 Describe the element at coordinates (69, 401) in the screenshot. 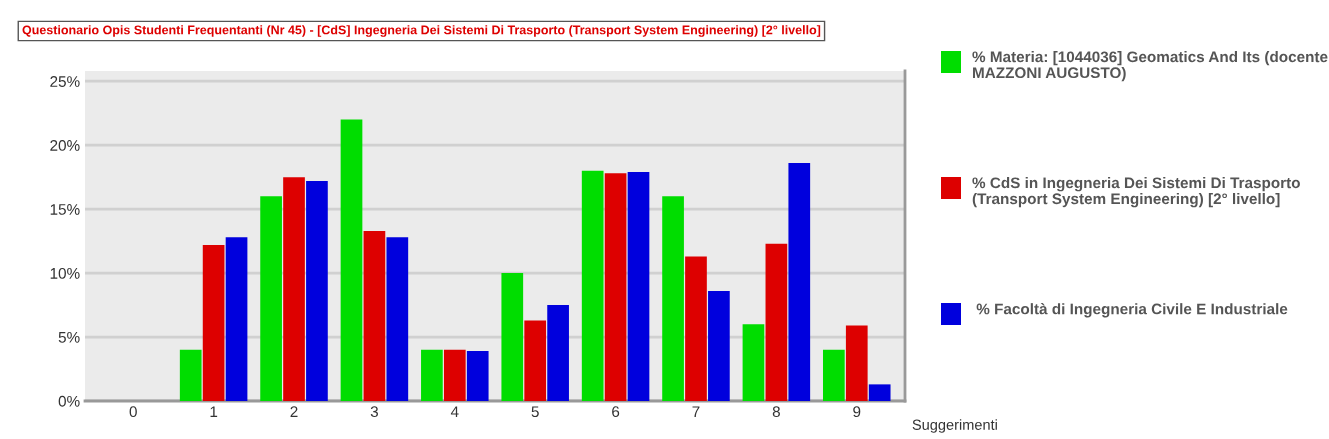

I see `y-tick-label: 0%` at that location.